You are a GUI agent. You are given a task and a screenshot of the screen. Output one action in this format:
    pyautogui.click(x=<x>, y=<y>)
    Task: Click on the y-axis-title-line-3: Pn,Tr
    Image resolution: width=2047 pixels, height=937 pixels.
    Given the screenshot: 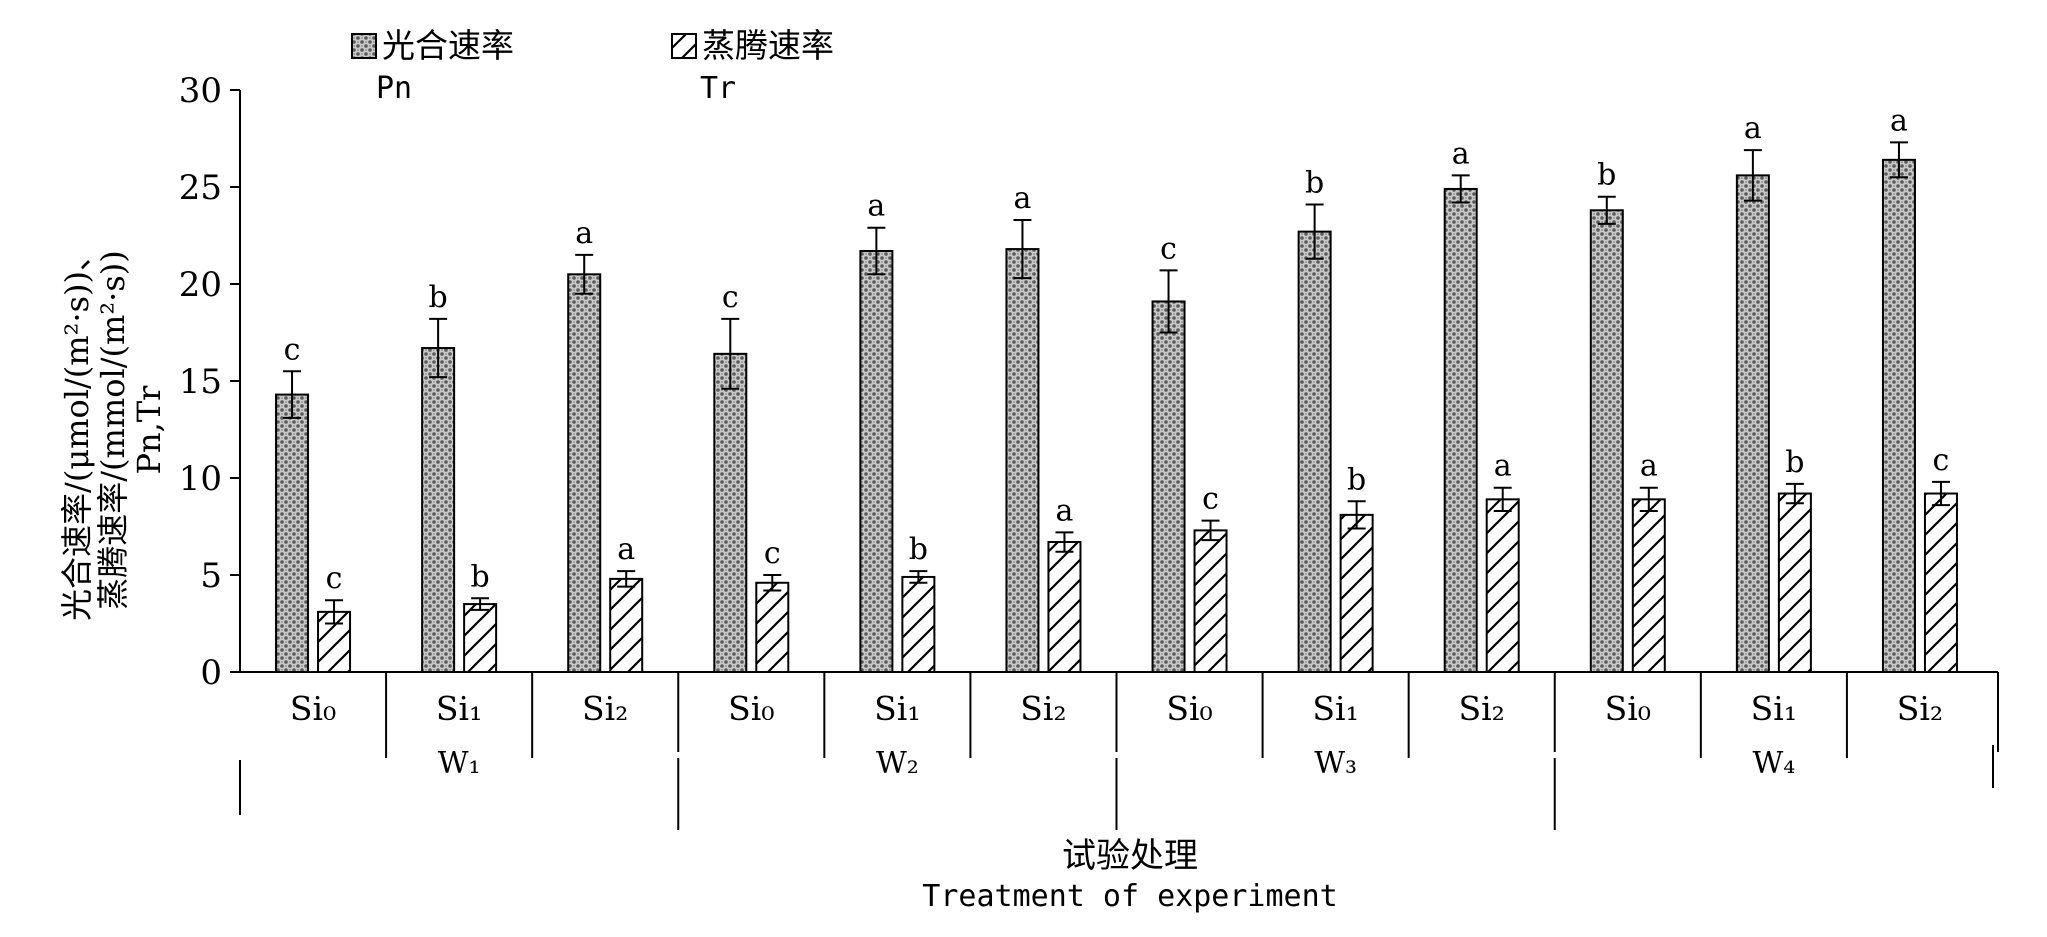 What is the action you would take?
    pyautogui.click(x=149, y=430)
    